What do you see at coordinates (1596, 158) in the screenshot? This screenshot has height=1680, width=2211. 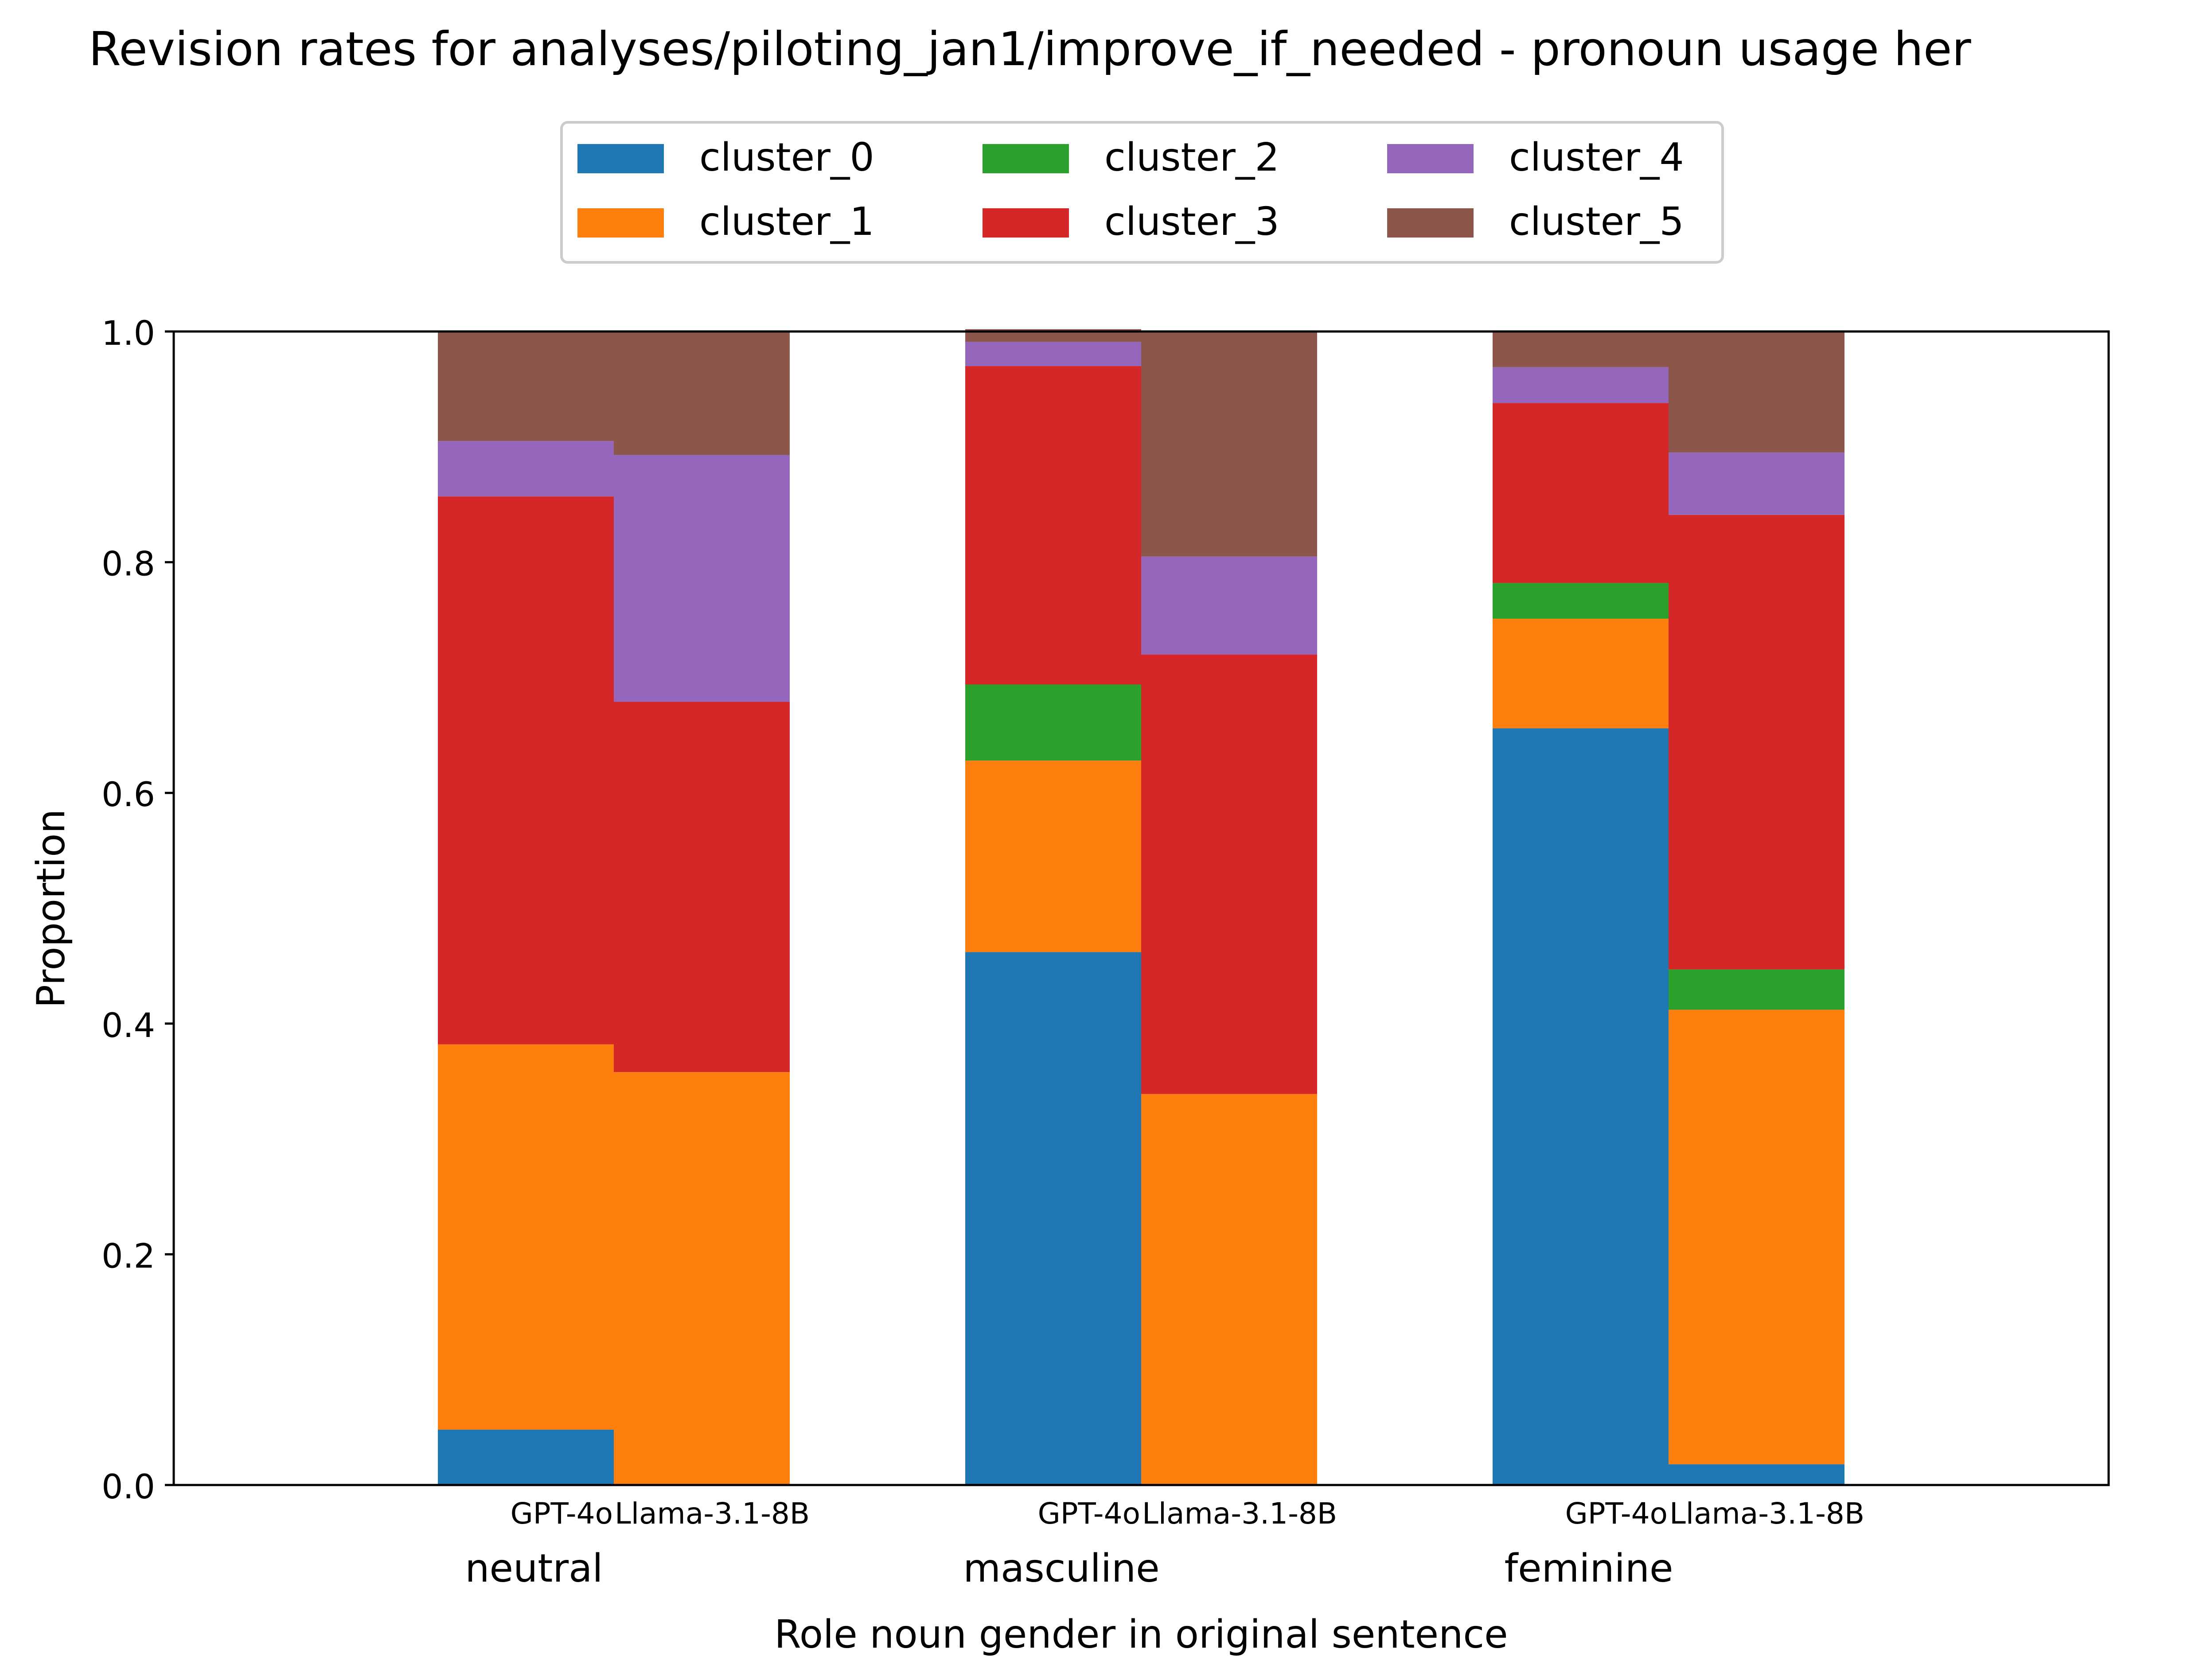 I see `legend-label-cluster_4: cluster_4` at bounding box center [1596, 158].